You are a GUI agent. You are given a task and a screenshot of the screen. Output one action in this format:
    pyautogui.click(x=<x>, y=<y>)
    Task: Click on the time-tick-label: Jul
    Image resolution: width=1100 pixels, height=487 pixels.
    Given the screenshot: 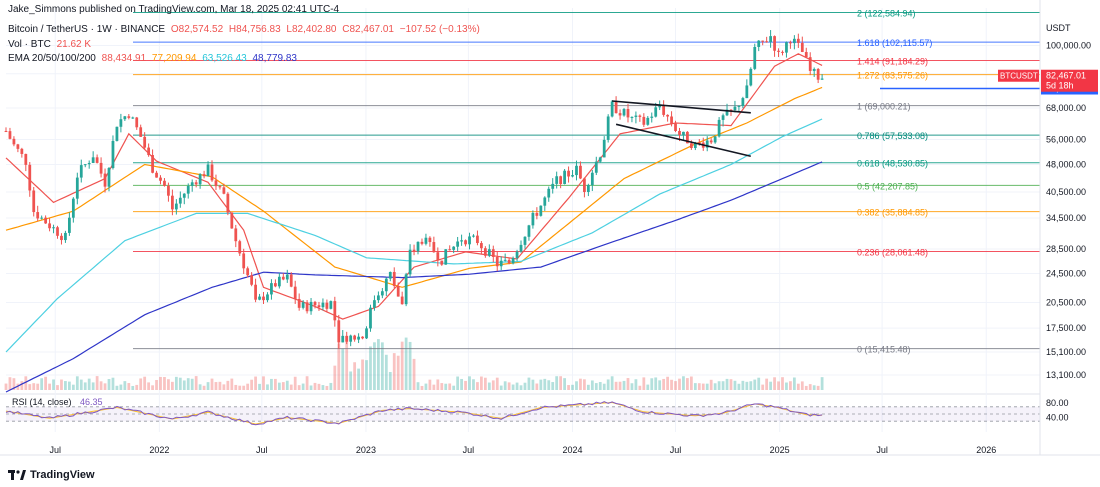 What is the action you would take?
    pyautogui.click(x=469, y=450)
    